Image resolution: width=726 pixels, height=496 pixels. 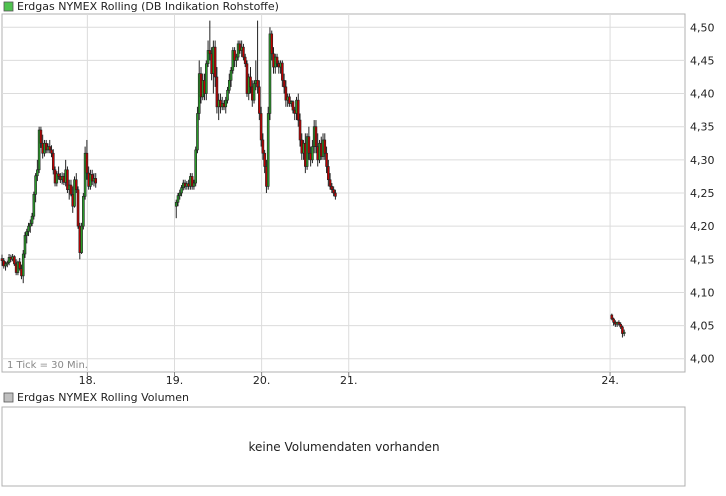 I want to click on interval-note: 1 Tick = 30 Min., so click(x=47, y=365).